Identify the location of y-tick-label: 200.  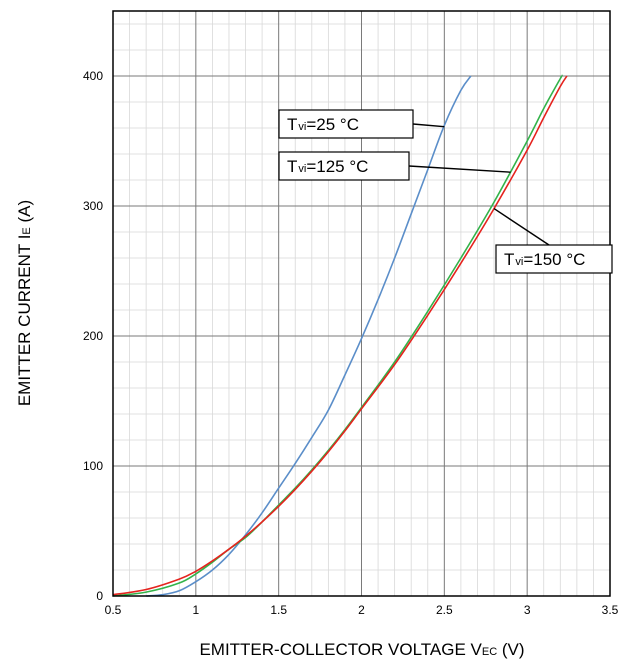
(93, 336).